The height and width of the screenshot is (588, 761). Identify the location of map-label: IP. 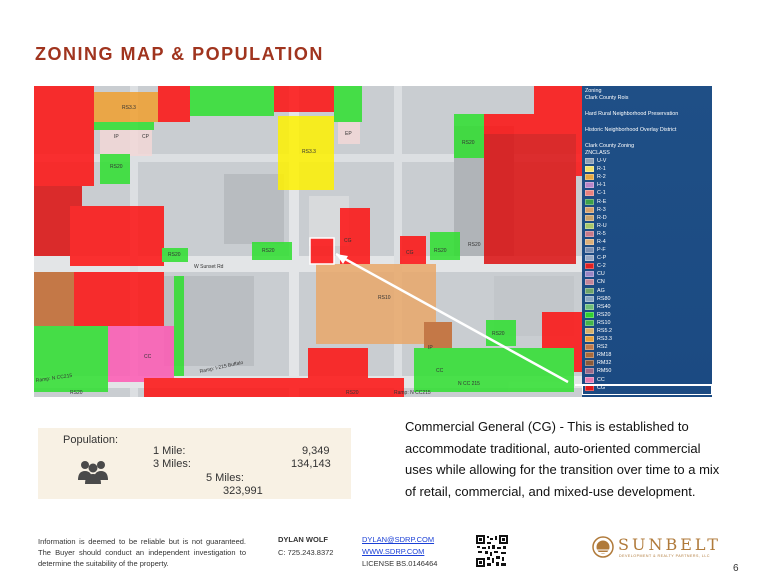
(430, 348).